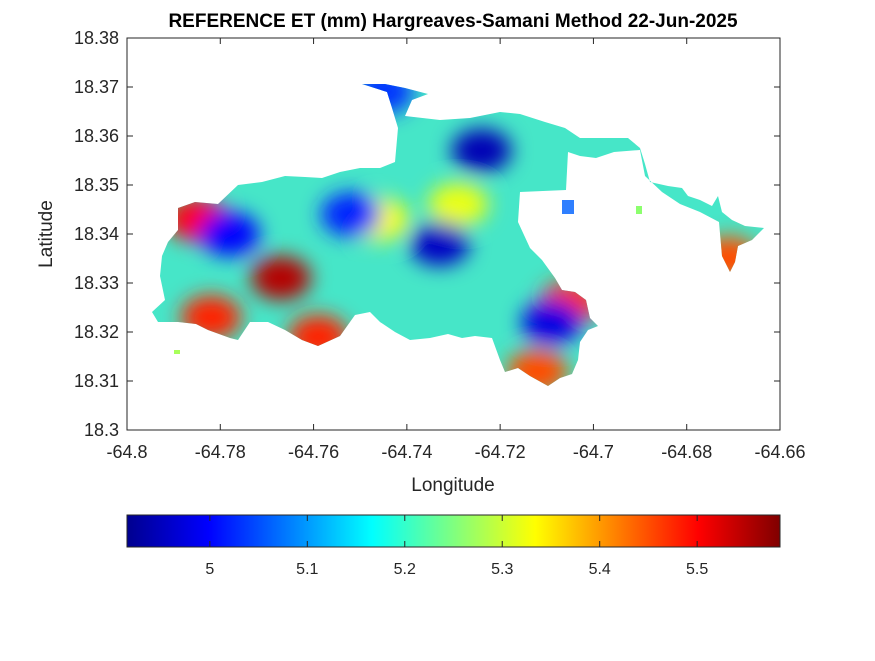  What do you see at coordinates (452, 485) in the screenshot?
I see `x-axis-label: Longitude` at bounding box center [452, 485].